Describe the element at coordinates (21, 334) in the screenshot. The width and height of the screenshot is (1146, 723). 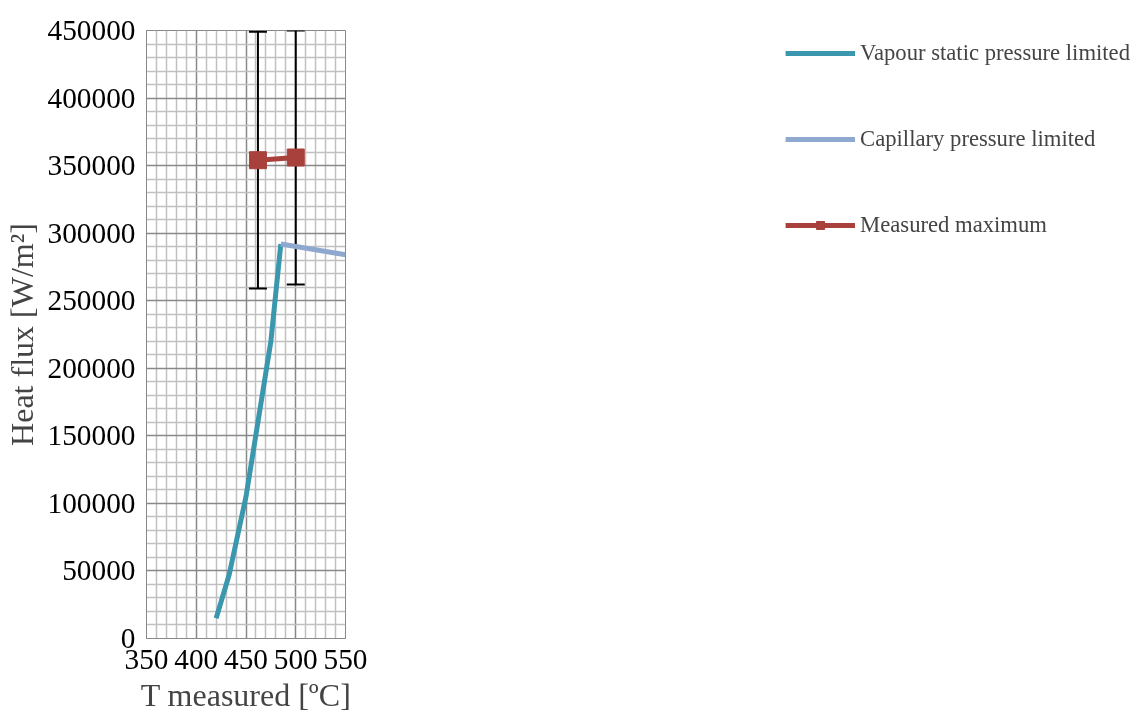
I see `y-axis-title: Heat flux [W/m²]` at that location.